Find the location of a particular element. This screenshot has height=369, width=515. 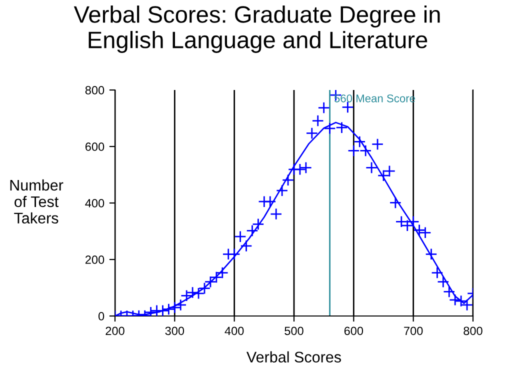

chart-title: Verbal Scores: Graduate Degree in English Language and Literature is located at coordinates (257, 29).